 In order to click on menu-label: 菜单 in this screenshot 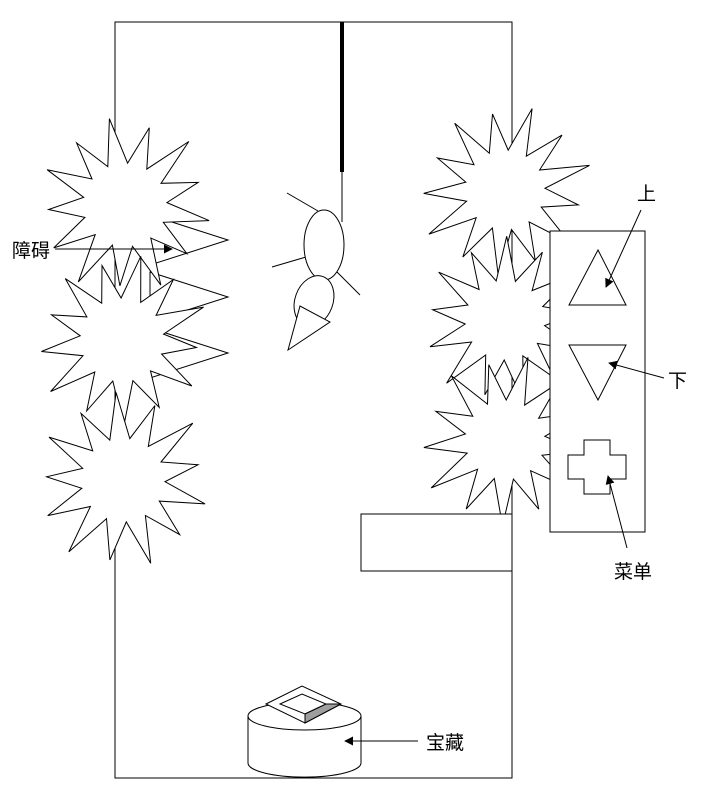, I will do `click(633, 572)`.